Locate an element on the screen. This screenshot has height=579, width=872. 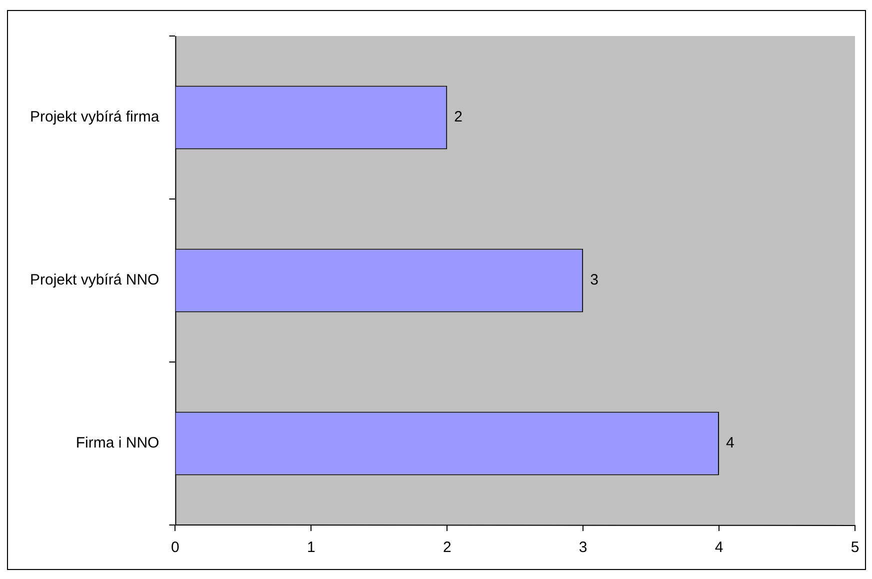
x-tick-label: 1 is located at coordinates (311, 547).